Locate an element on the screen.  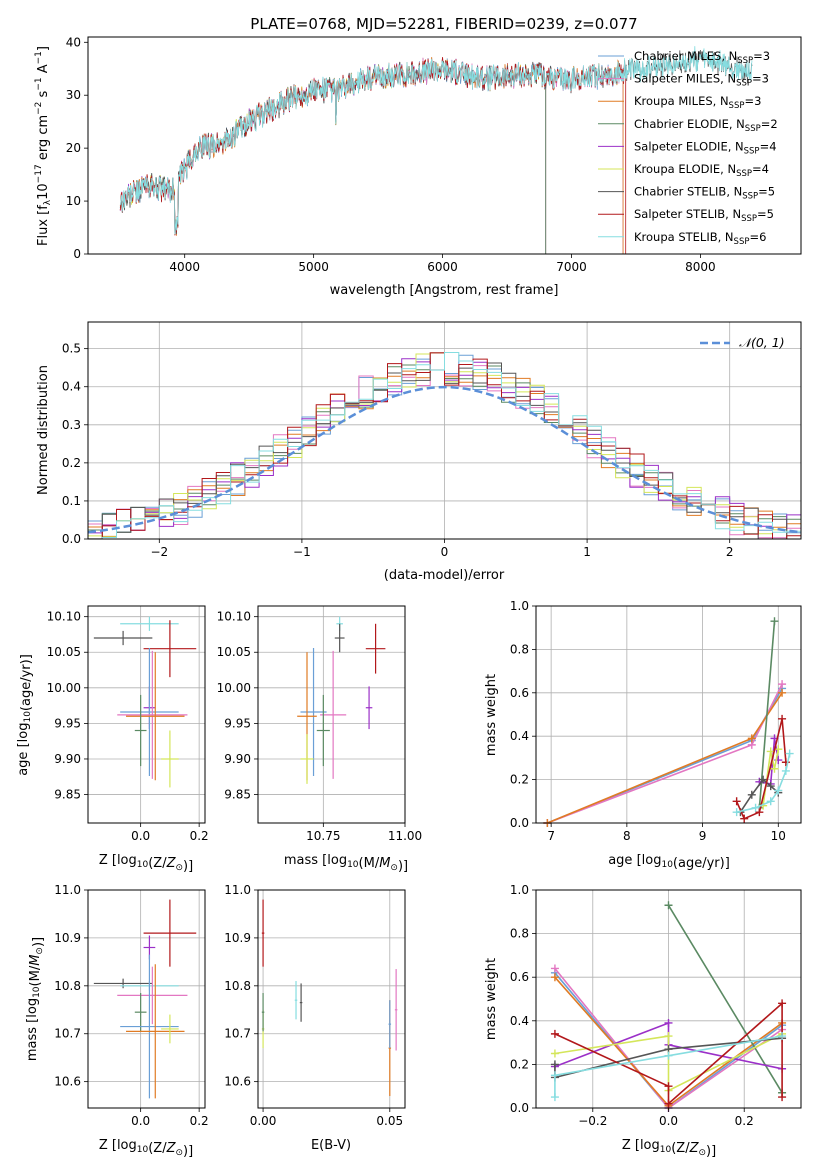
x-tick-label: 4000 is located at coordinates (184, 267).